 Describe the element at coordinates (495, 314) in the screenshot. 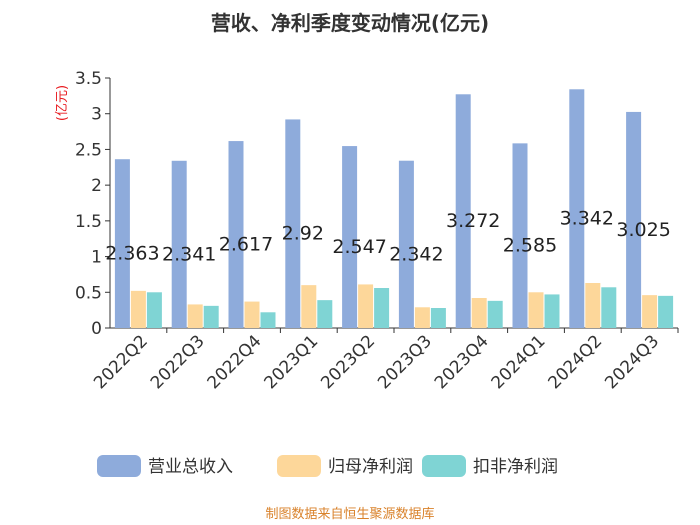

I see `bar-3-2023Q4` at that location.